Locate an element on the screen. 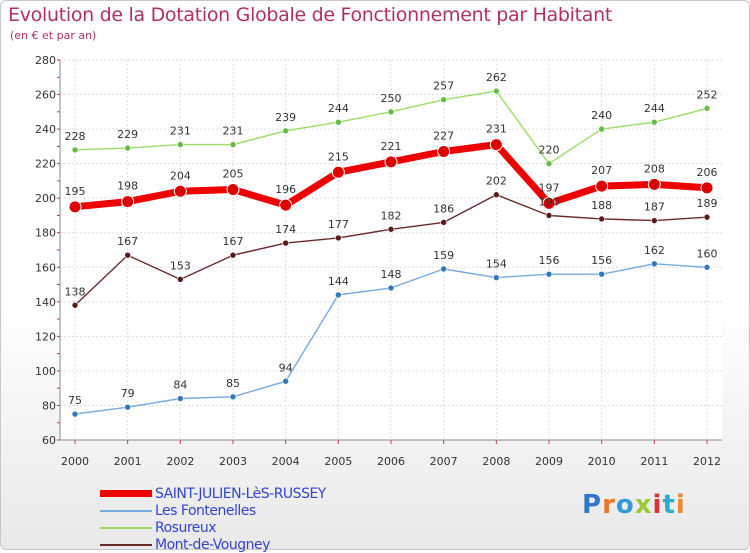 The image size is (750, 553). data-label-les-fontenelles: 94 is located at coordinates (286, 367).